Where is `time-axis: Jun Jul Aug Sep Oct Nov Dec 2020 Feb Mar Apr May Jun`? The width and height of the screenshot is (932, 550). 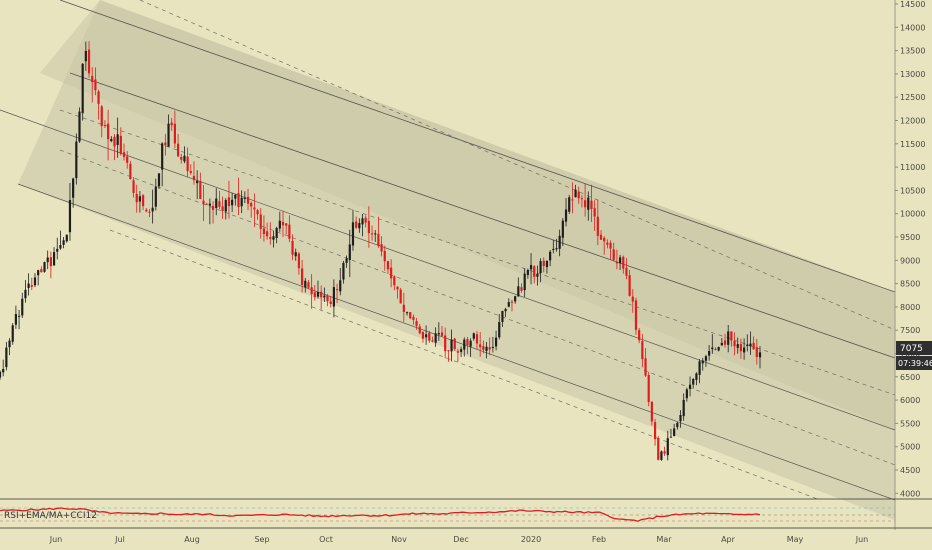
time-axis: Jun Jul Aug Sep Oct Nov Dec 2020 Feb Mar Apr May Jun is located at coordinates (459, 539).